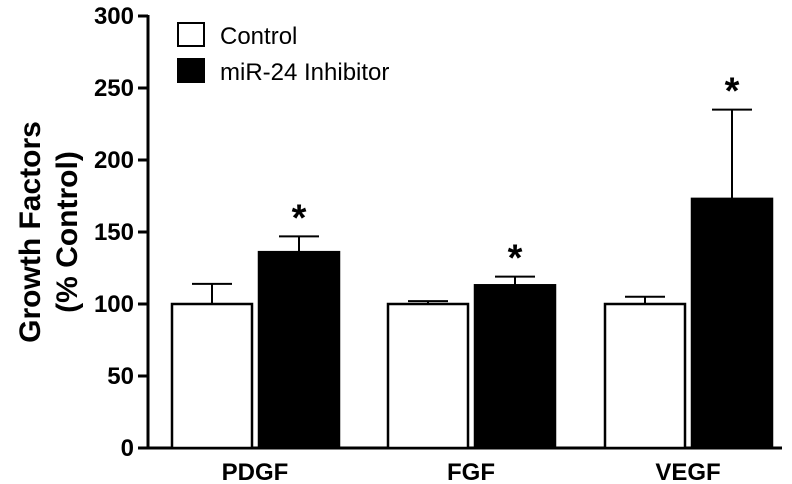 This screenshot has height=484, width=792. Describe the element at coordinates (114, 304) in the screenshot. I see `y-tick-label: 100` at that location.